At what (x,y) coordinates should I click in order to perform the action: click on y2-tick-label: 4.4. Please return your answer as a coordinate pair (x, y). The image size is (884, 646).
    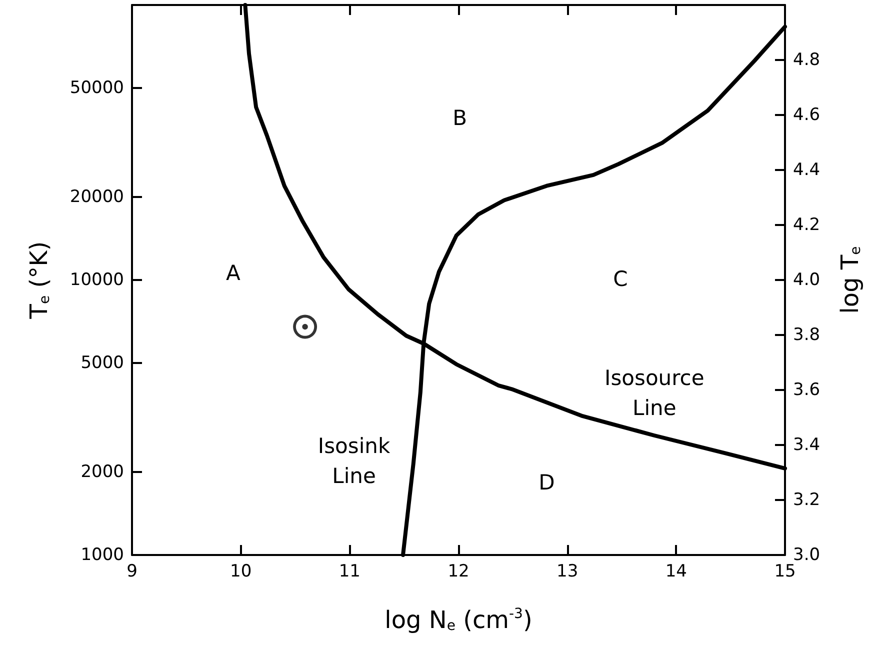
    Looking at the image, I should click on (806, 170).